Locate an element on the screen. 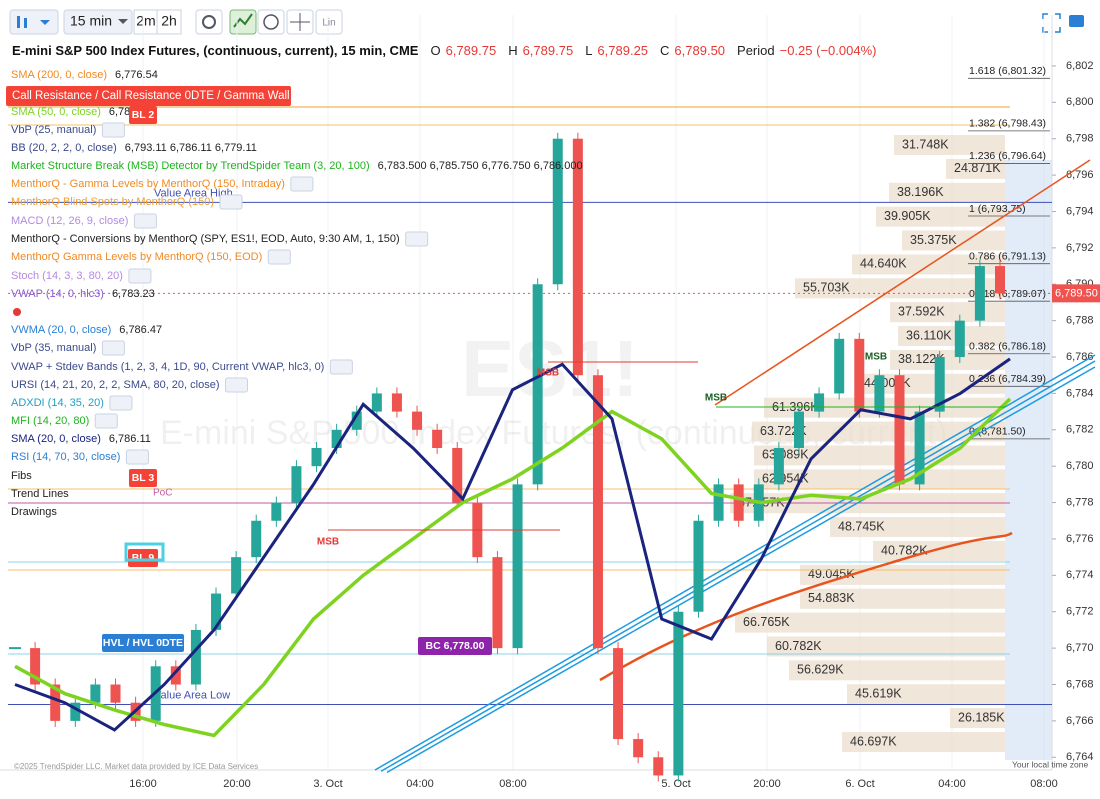 The height and width of the screenshot is (799, 1100). tag-label: BL 2 is located at coordinates (143, 115).